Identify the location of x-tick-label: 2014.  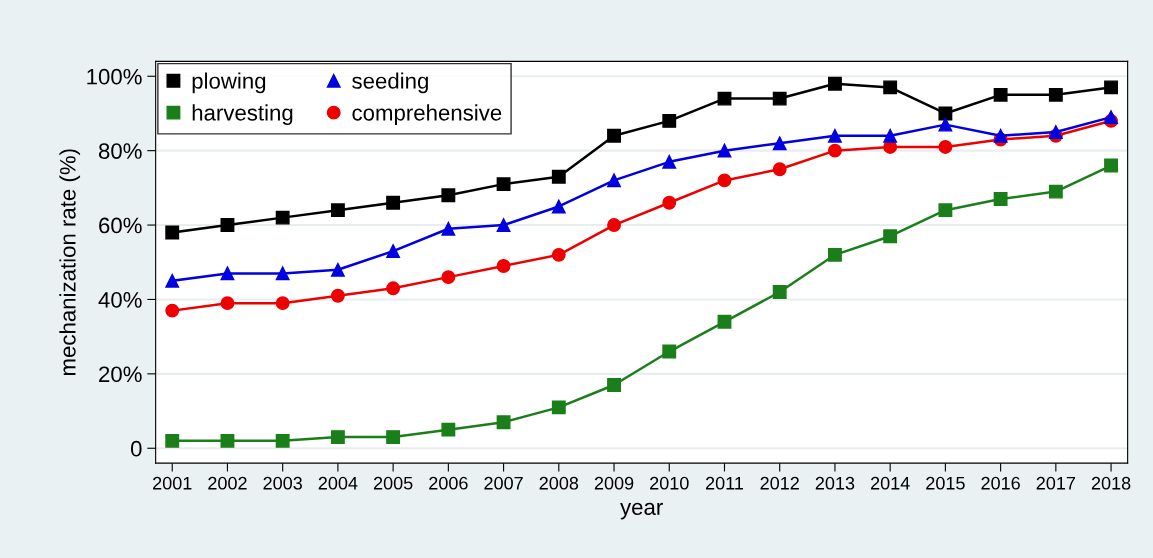
(890, 483).